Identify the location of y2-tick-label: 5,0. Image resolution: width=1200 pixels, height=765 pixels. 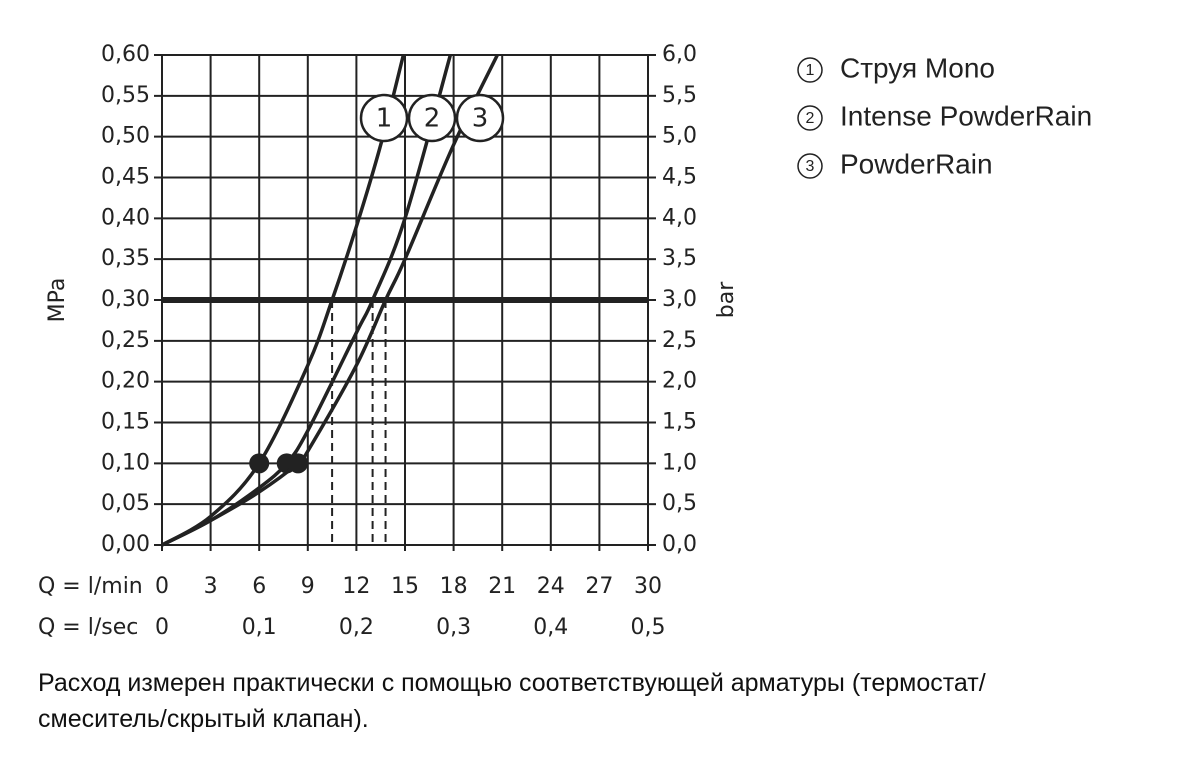
(679, 136).